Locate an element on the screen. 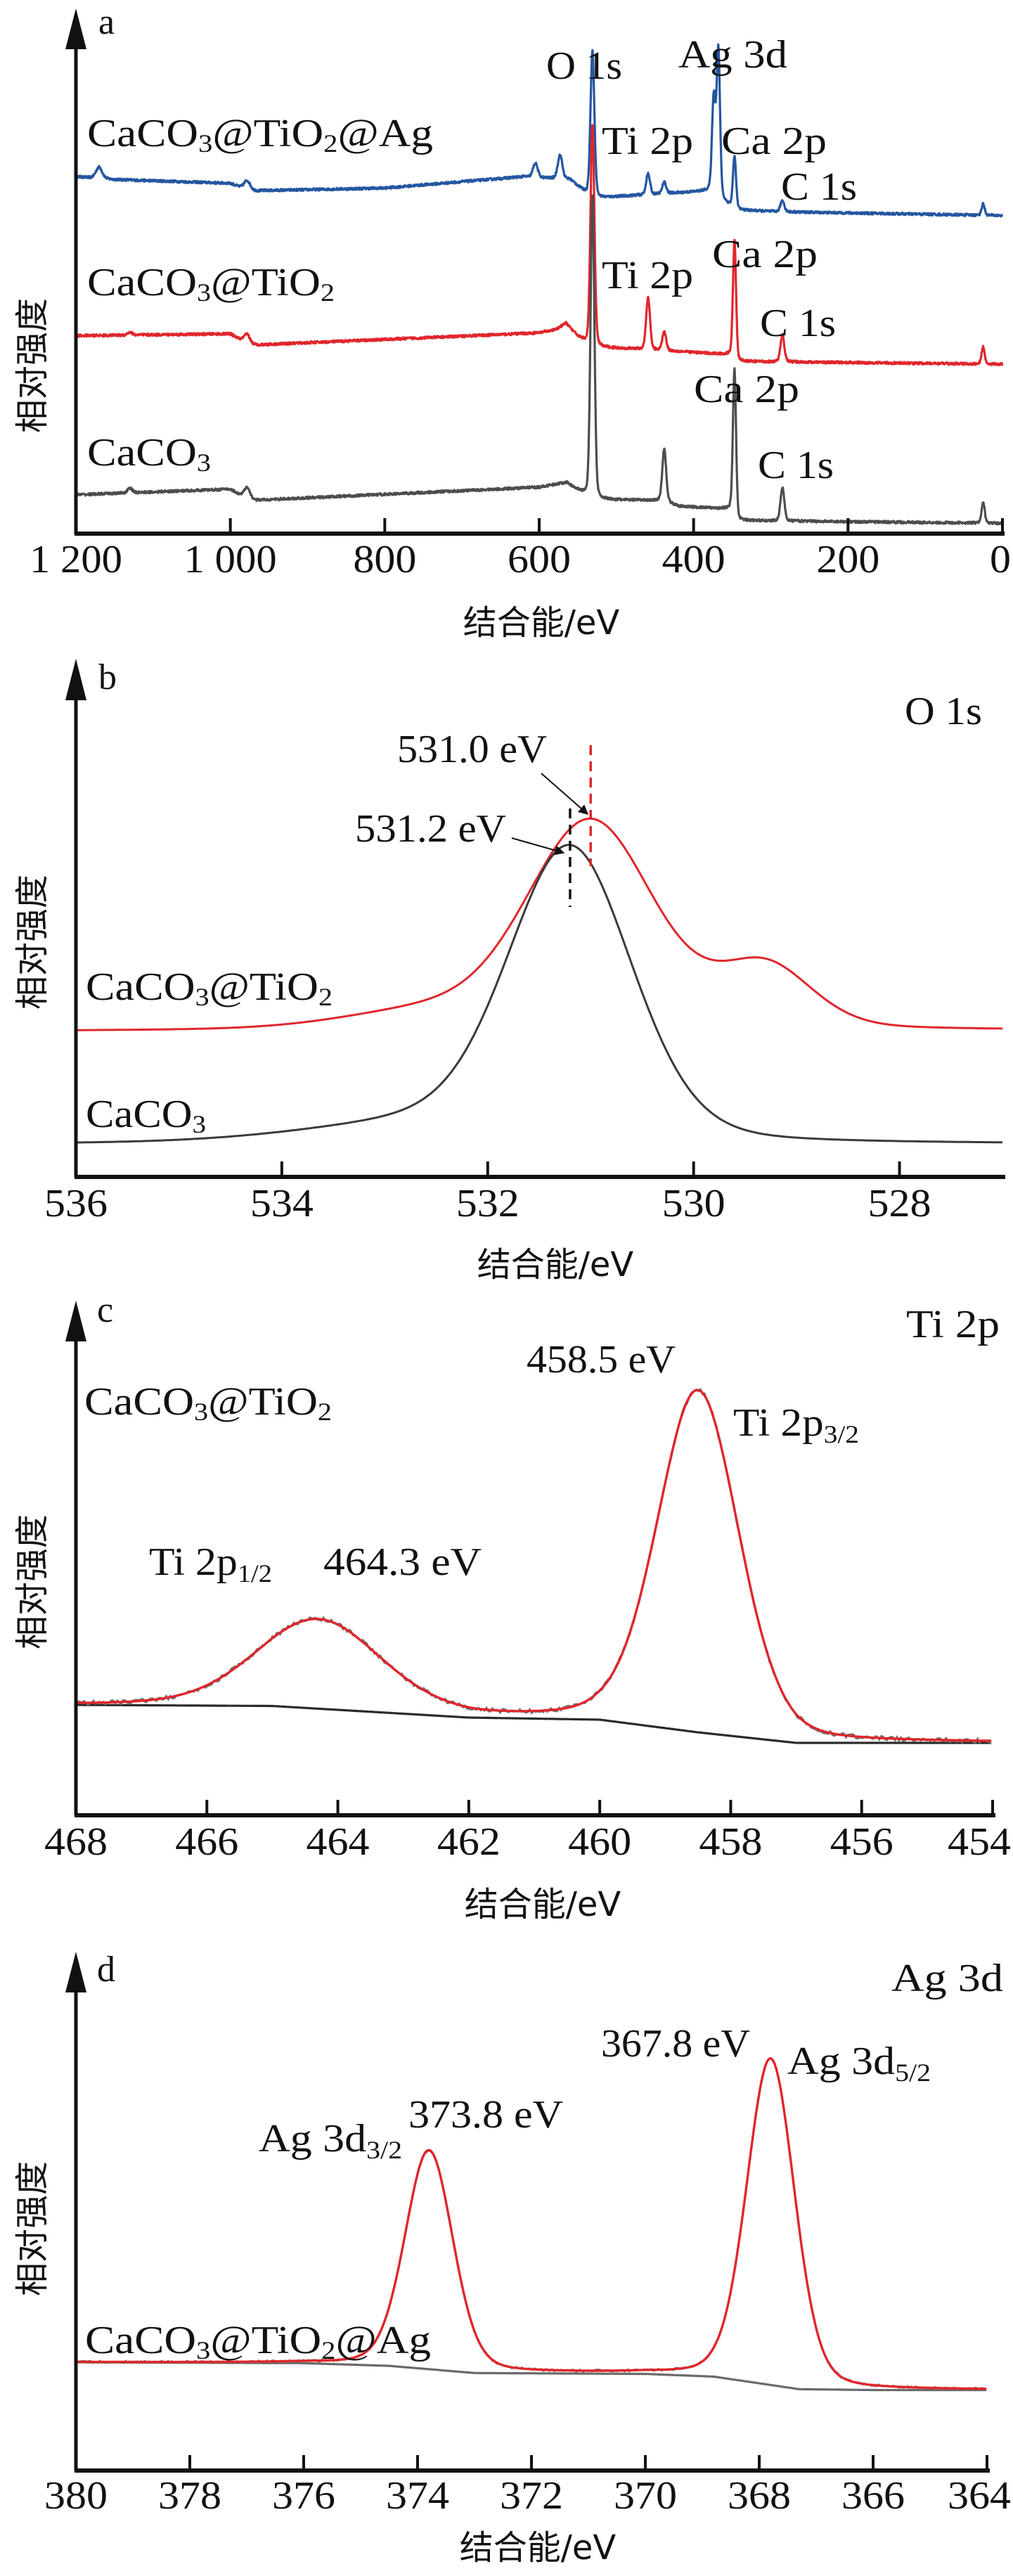 This screenshot has width=1013, height=2576. peak-value-label-531-0: 531.0 eV is located at coordinates (472, 749).